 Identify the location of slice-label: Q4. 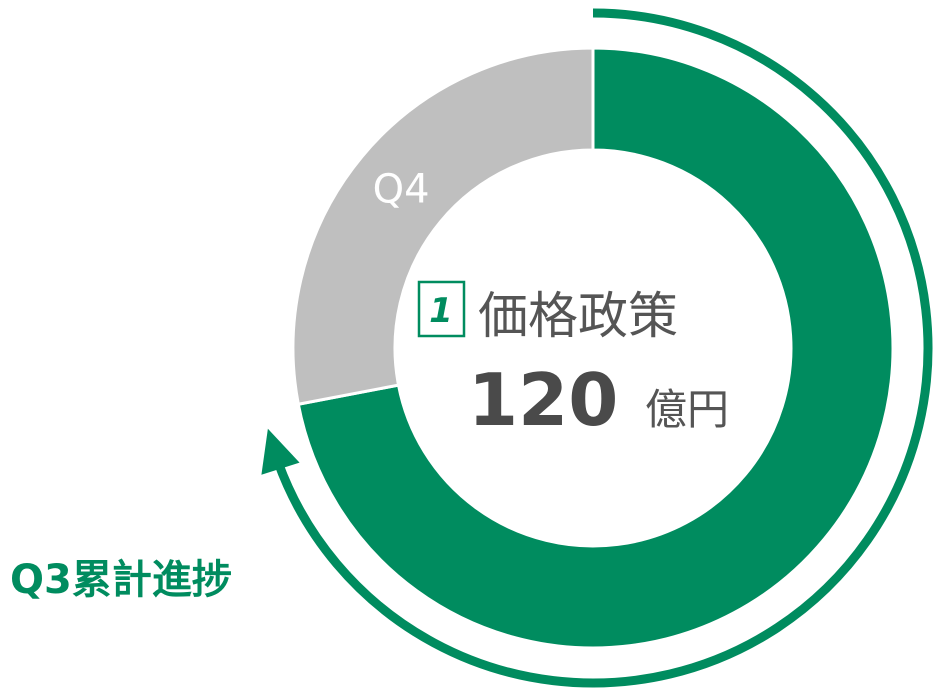
(401, 189).